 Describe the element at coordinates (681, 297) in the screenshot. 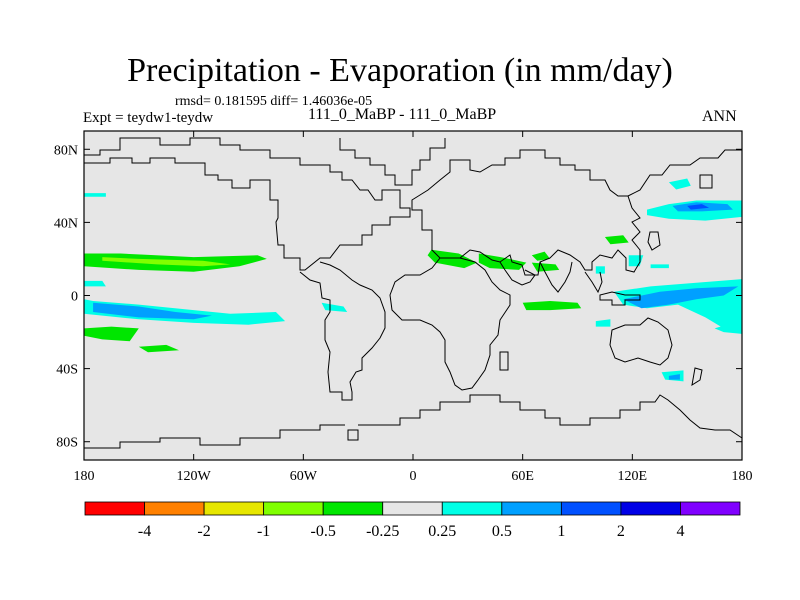

I see `anomaly-wpac-core` at that location.